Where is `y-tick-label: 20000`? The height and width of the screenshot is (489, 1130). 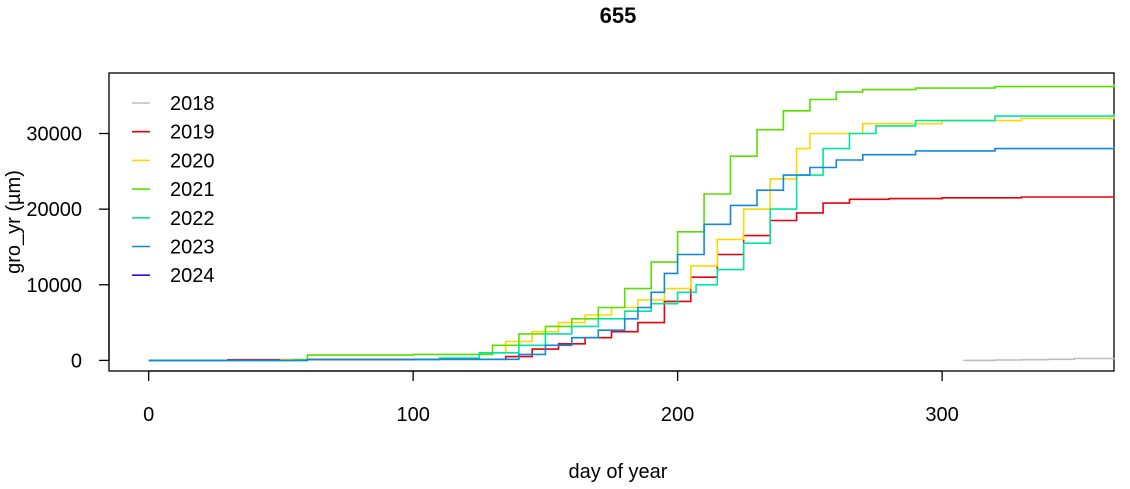 y-tick-label: 20000 is located at coordinates (54, 210).